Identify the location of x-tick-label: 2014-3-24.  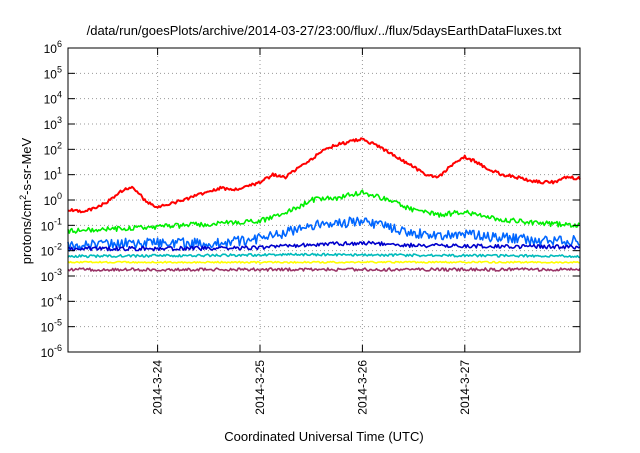
(158, 387).